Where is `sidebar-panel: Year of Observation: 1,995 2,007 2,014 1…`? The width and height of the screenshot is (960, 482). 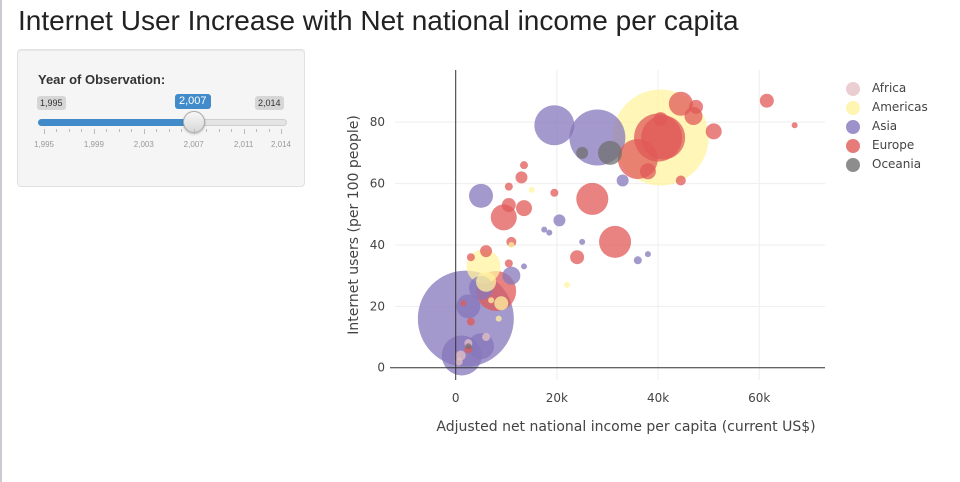 sidebar-panel: Year of Observation: 1,995 2,007 2,014 1… is located at coordinates (161, 118).